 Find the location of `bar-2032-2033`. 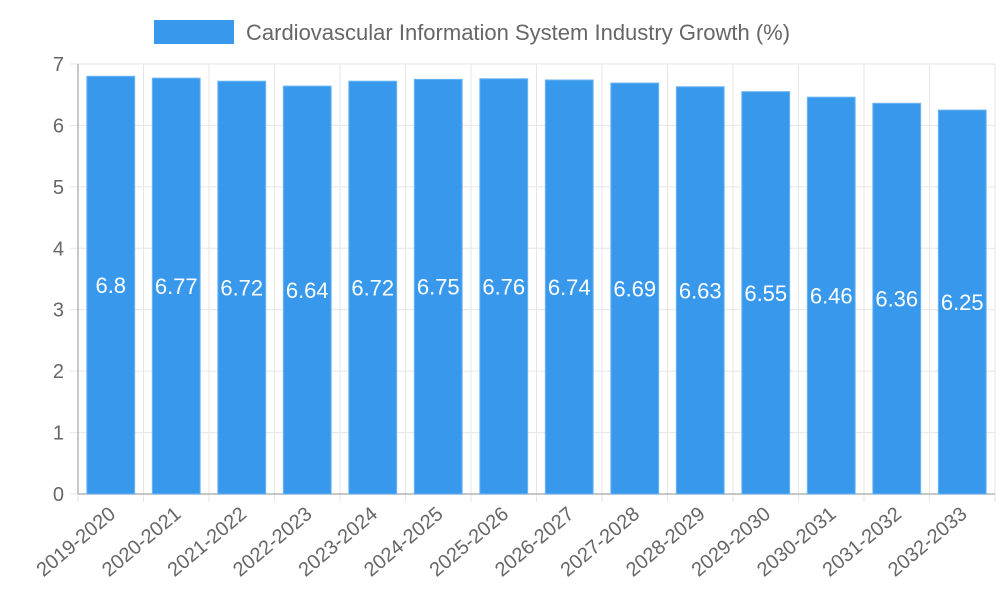

bar-2032-2033 is located at coordinates (962, 302).